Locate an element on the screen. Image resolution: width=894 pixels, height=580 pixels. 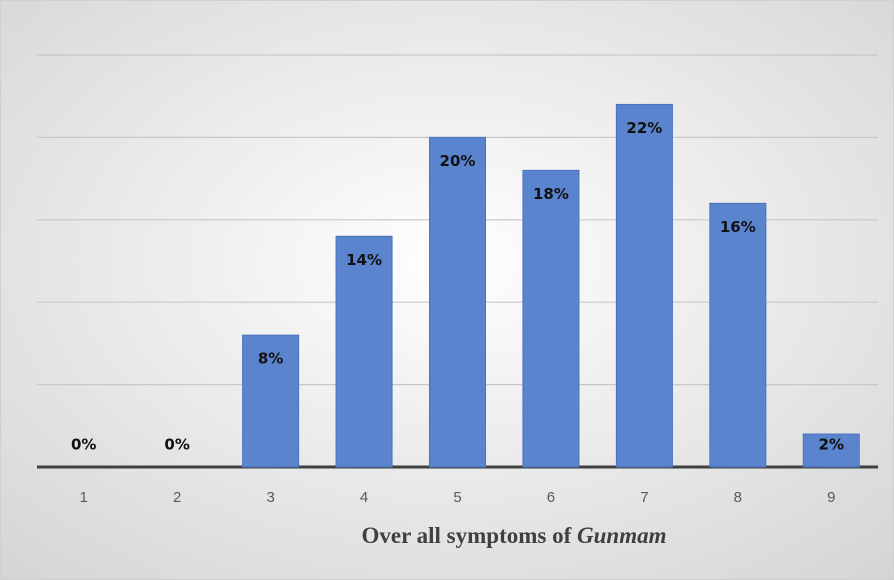
x-tick-label: 5 is located at coordinates (457, 497).